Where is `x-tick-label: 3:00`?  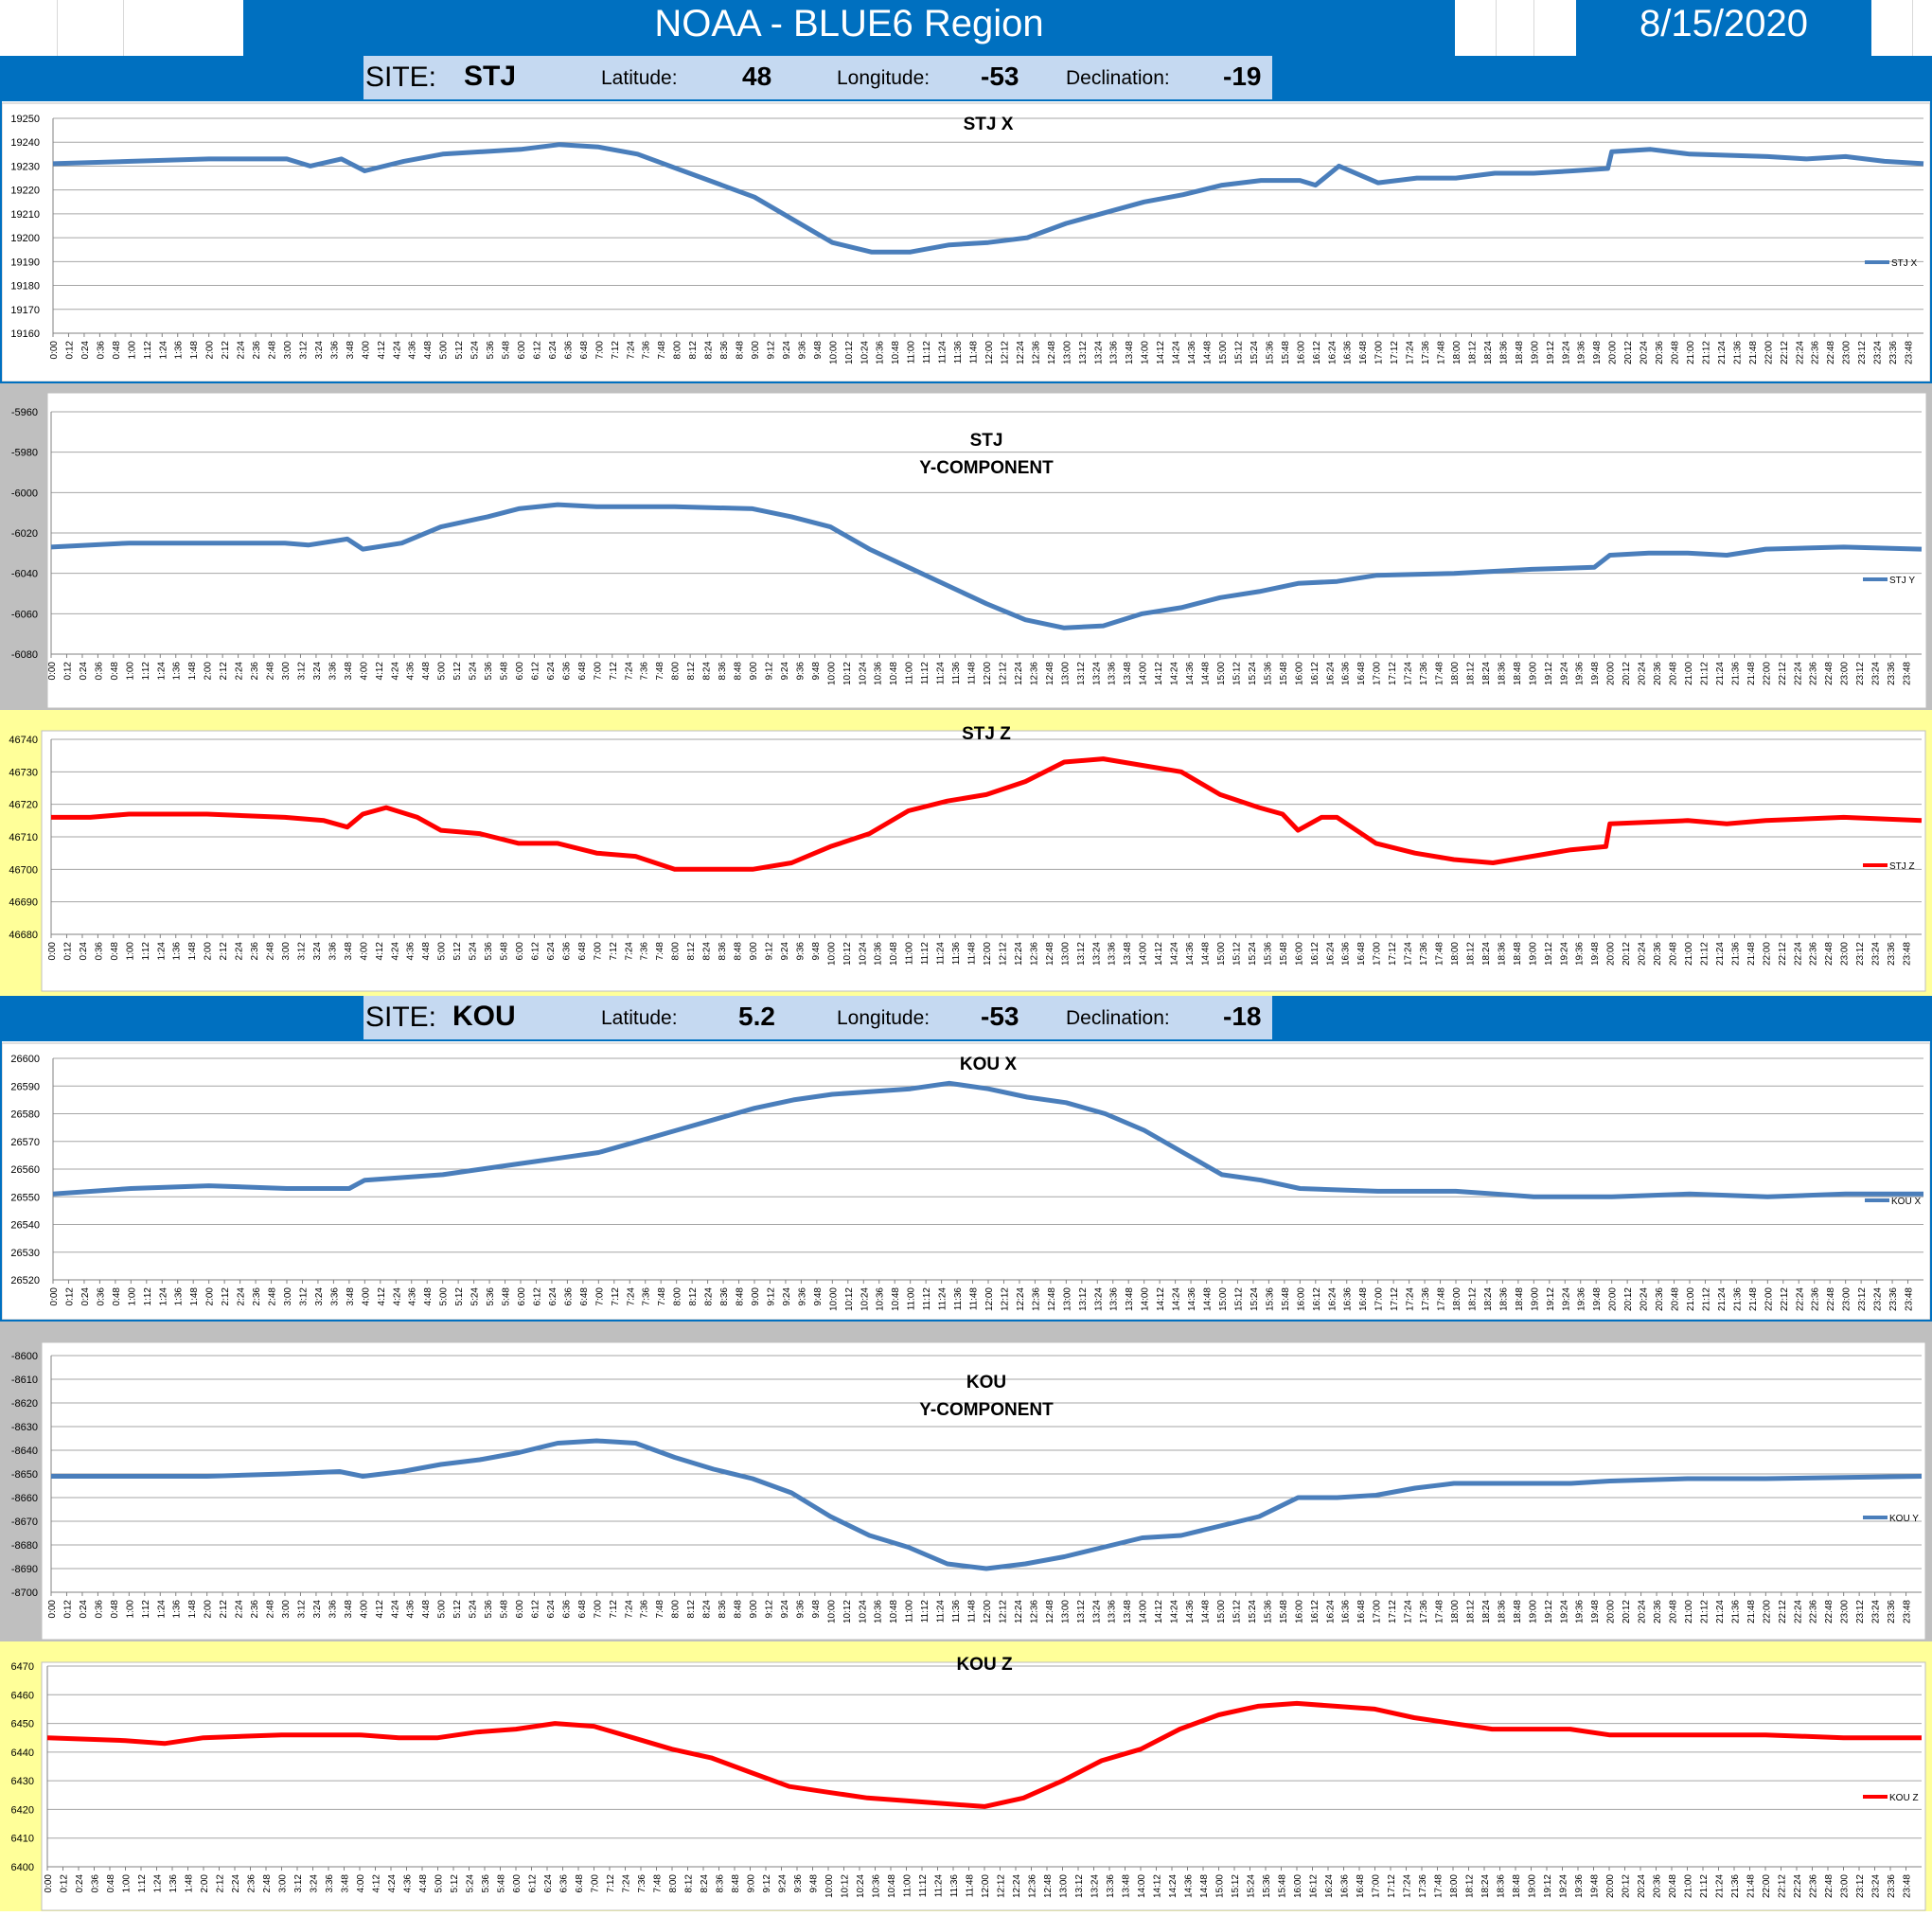
x-tick-label: 3:00 is located at coordinates (286, 1609).